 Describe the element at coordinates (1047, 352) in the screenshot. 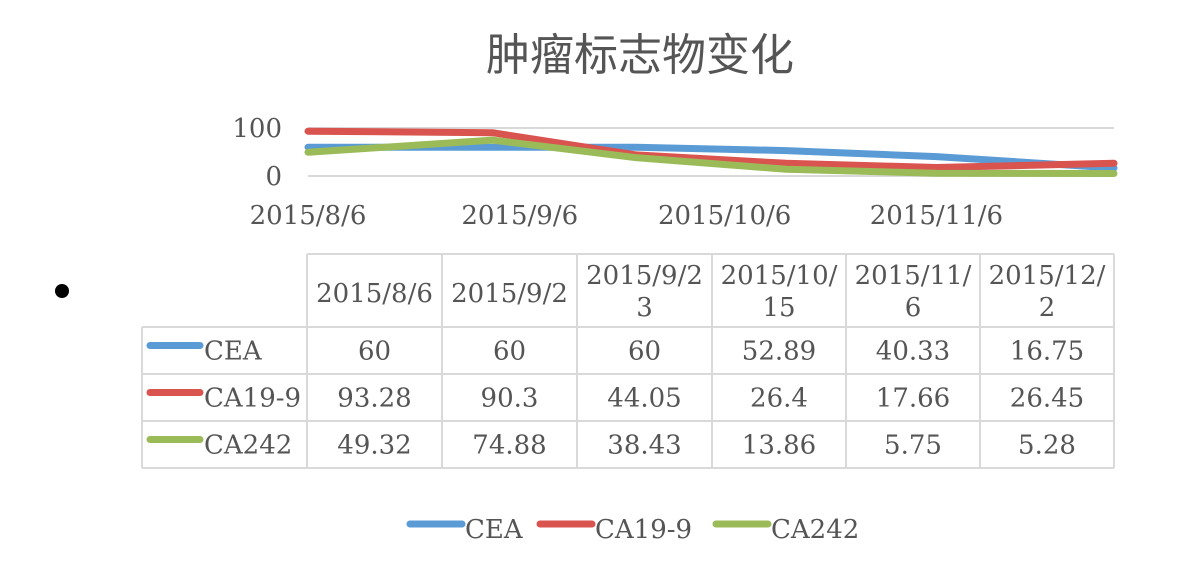

I see `table-cell: 16.75` at that location.